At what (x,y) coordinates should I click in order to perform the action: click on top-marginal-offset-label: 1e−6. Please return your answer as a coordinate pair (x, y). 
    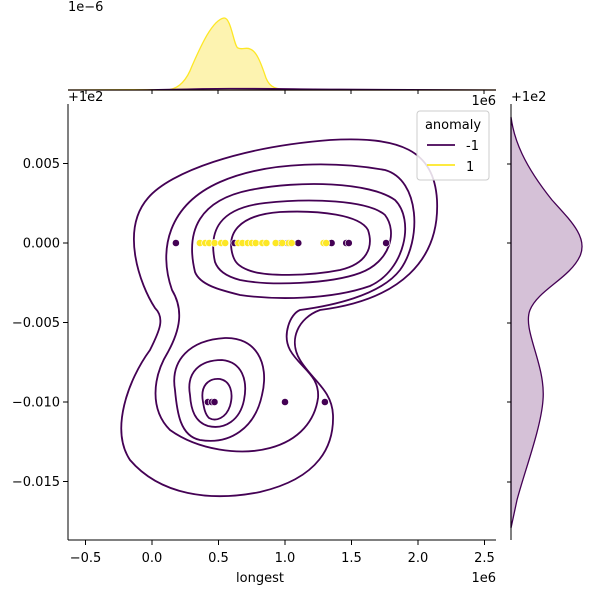
    Looking at the image, I should click on (85, 7).